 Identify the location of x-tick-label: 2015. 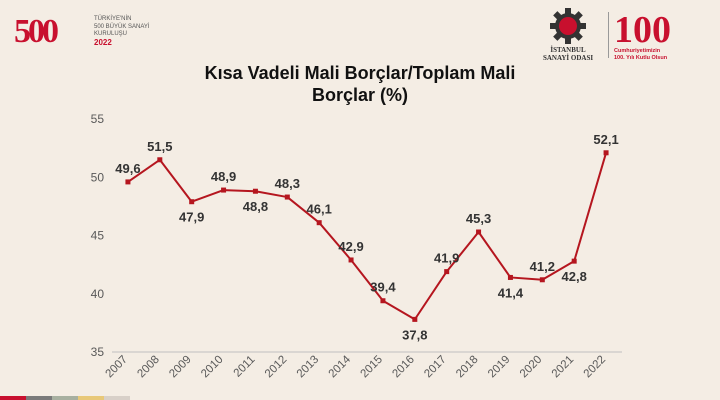
(371, 367).